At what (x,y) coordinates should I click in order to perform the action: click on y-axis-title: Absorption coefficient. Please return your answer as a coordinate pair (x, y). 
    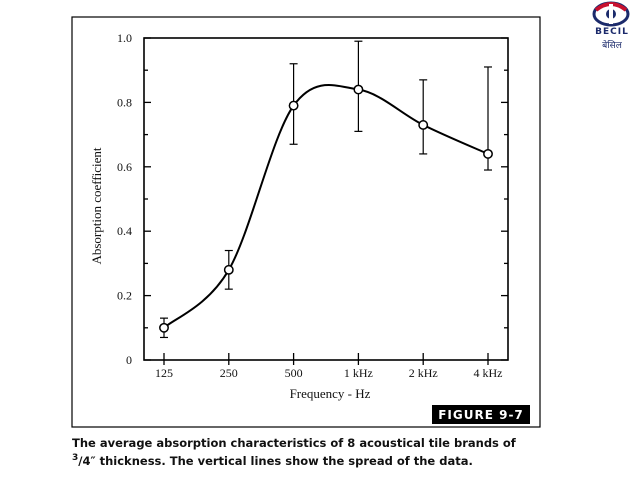
    Looking at the image, I should click on (96, 205).